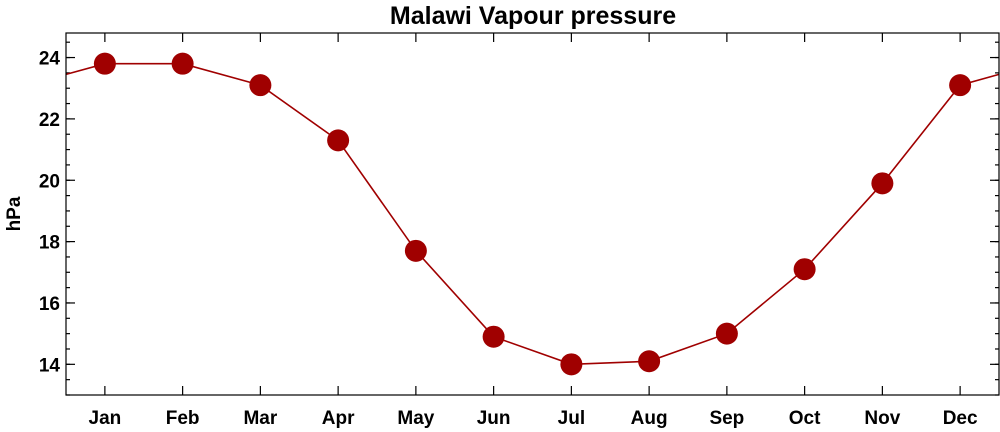 This screenshot has width=1000, height=432. Describe the element at coordinates (338, 140) in the screenshot. I see `data-point-apr` at that location.